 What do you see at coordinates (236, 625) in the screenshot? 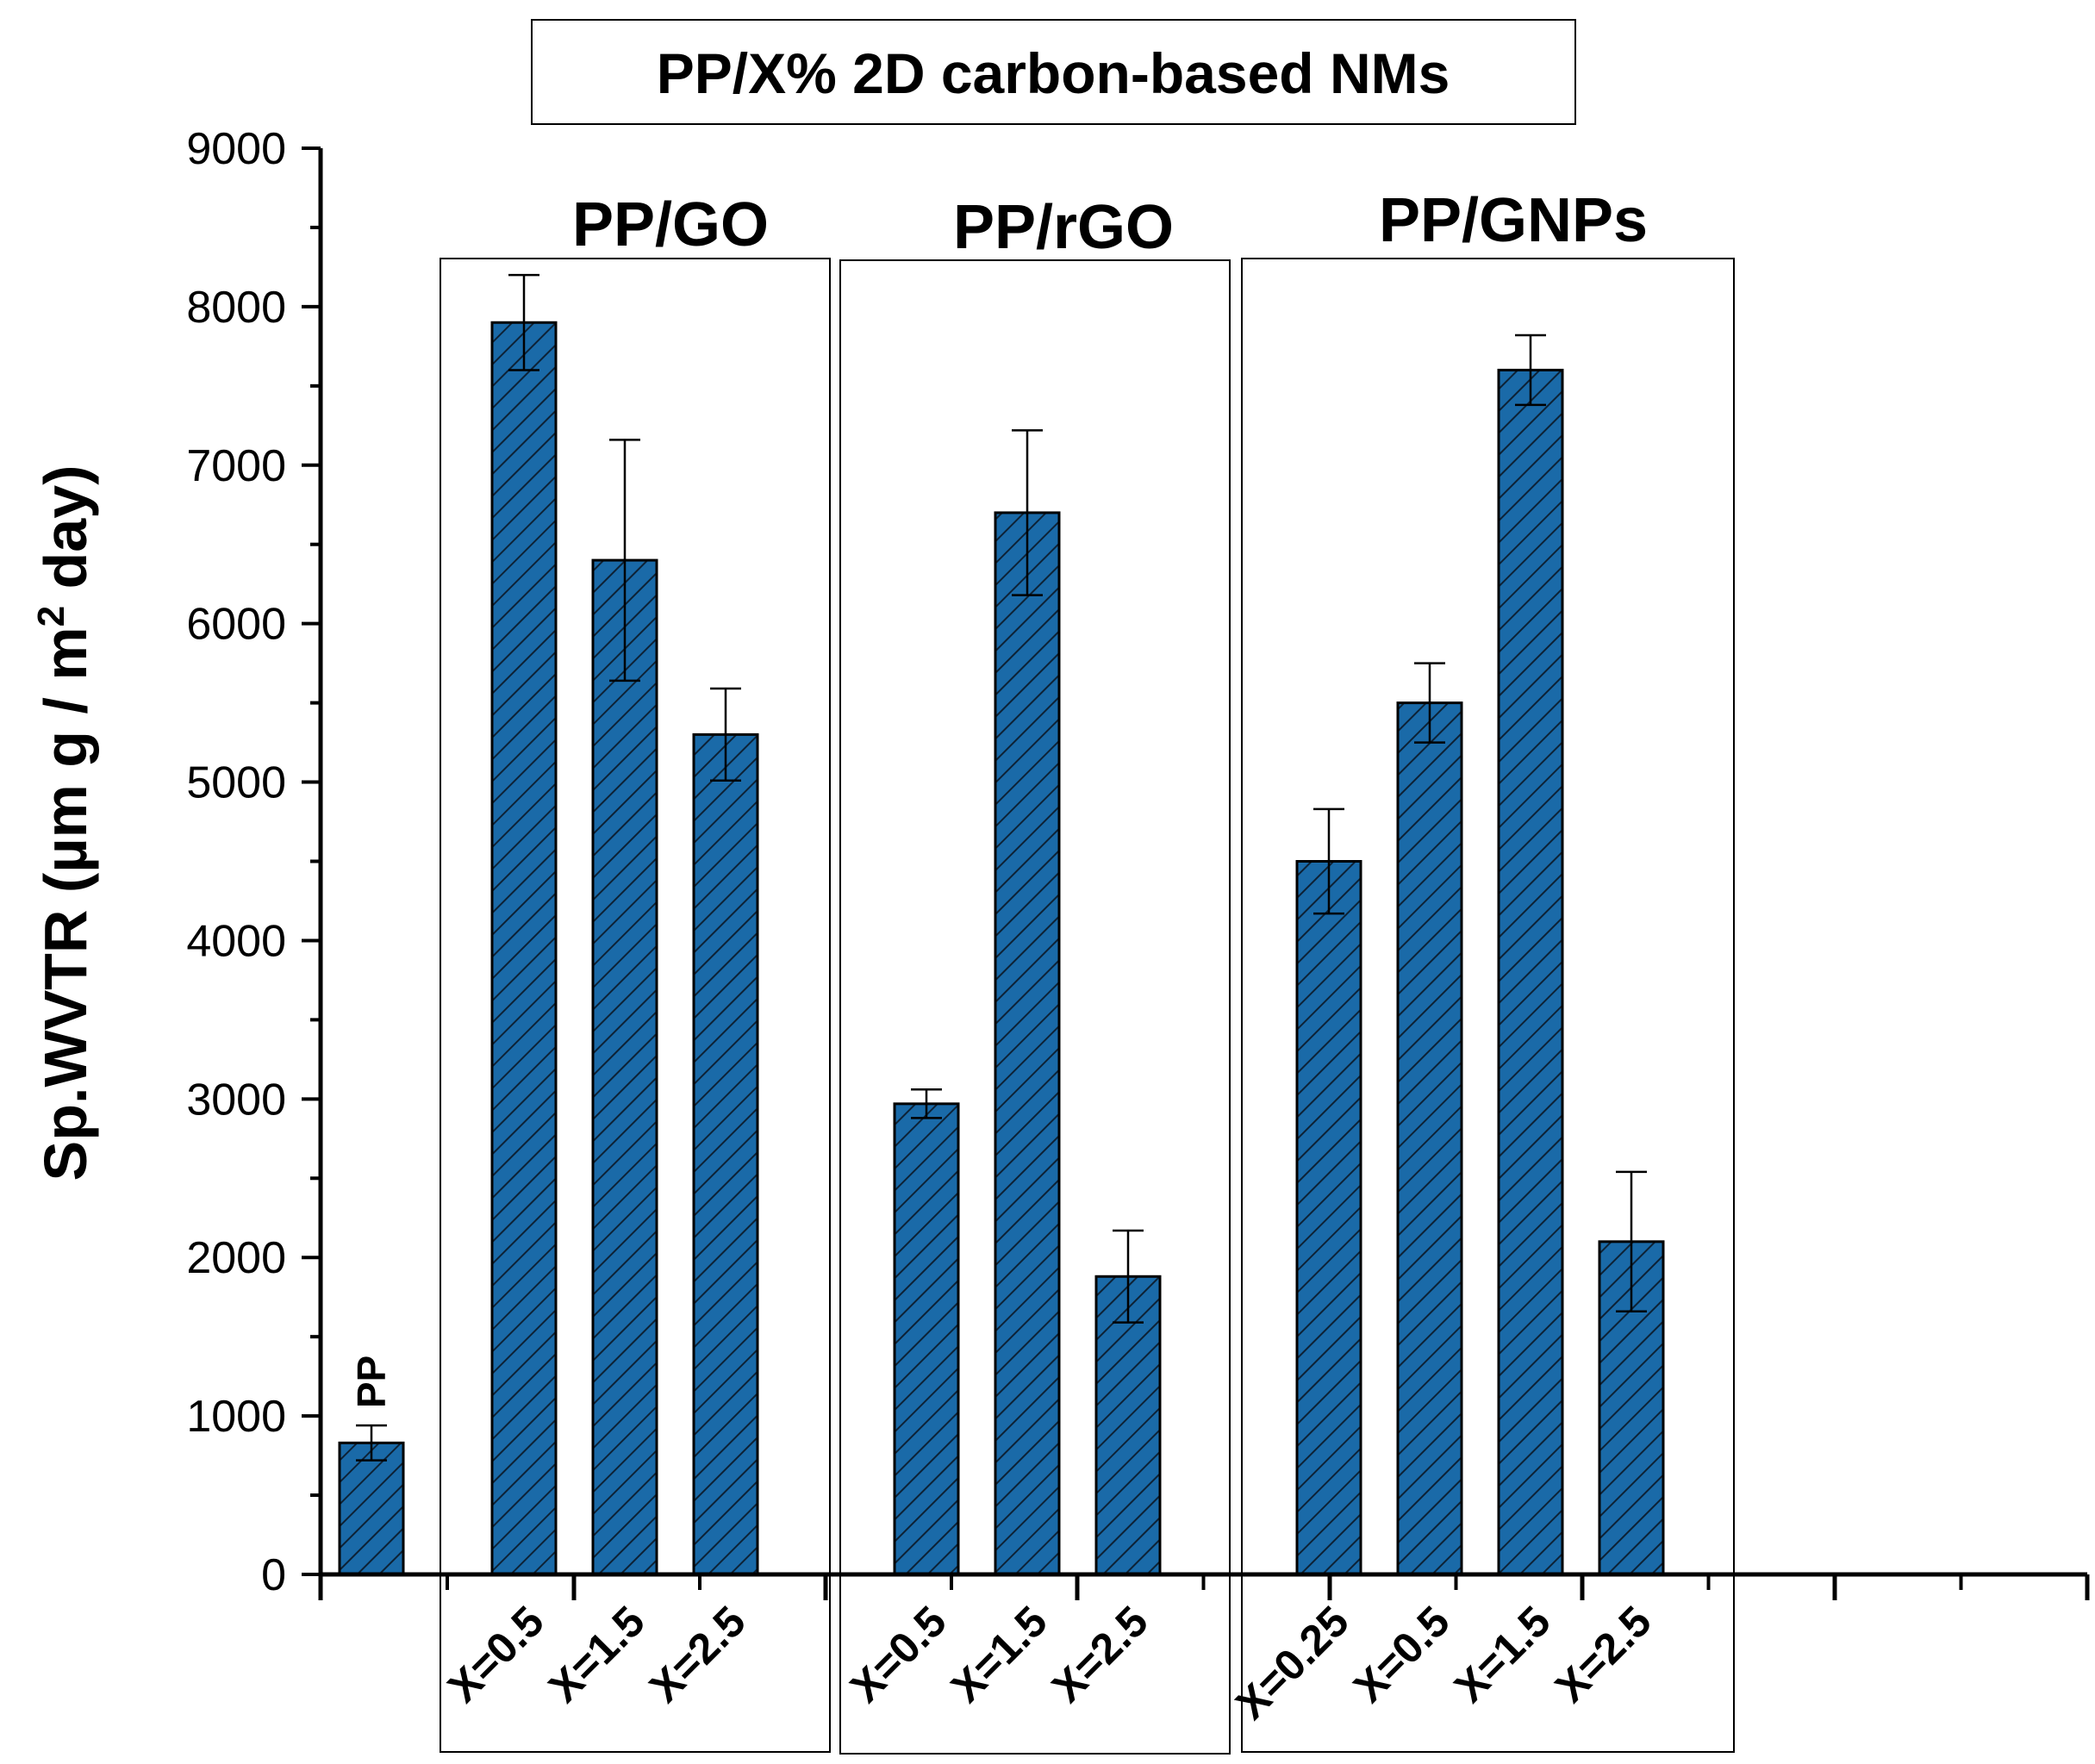
I see `y-tick-label: 6000` at bounding box center [236, 625].